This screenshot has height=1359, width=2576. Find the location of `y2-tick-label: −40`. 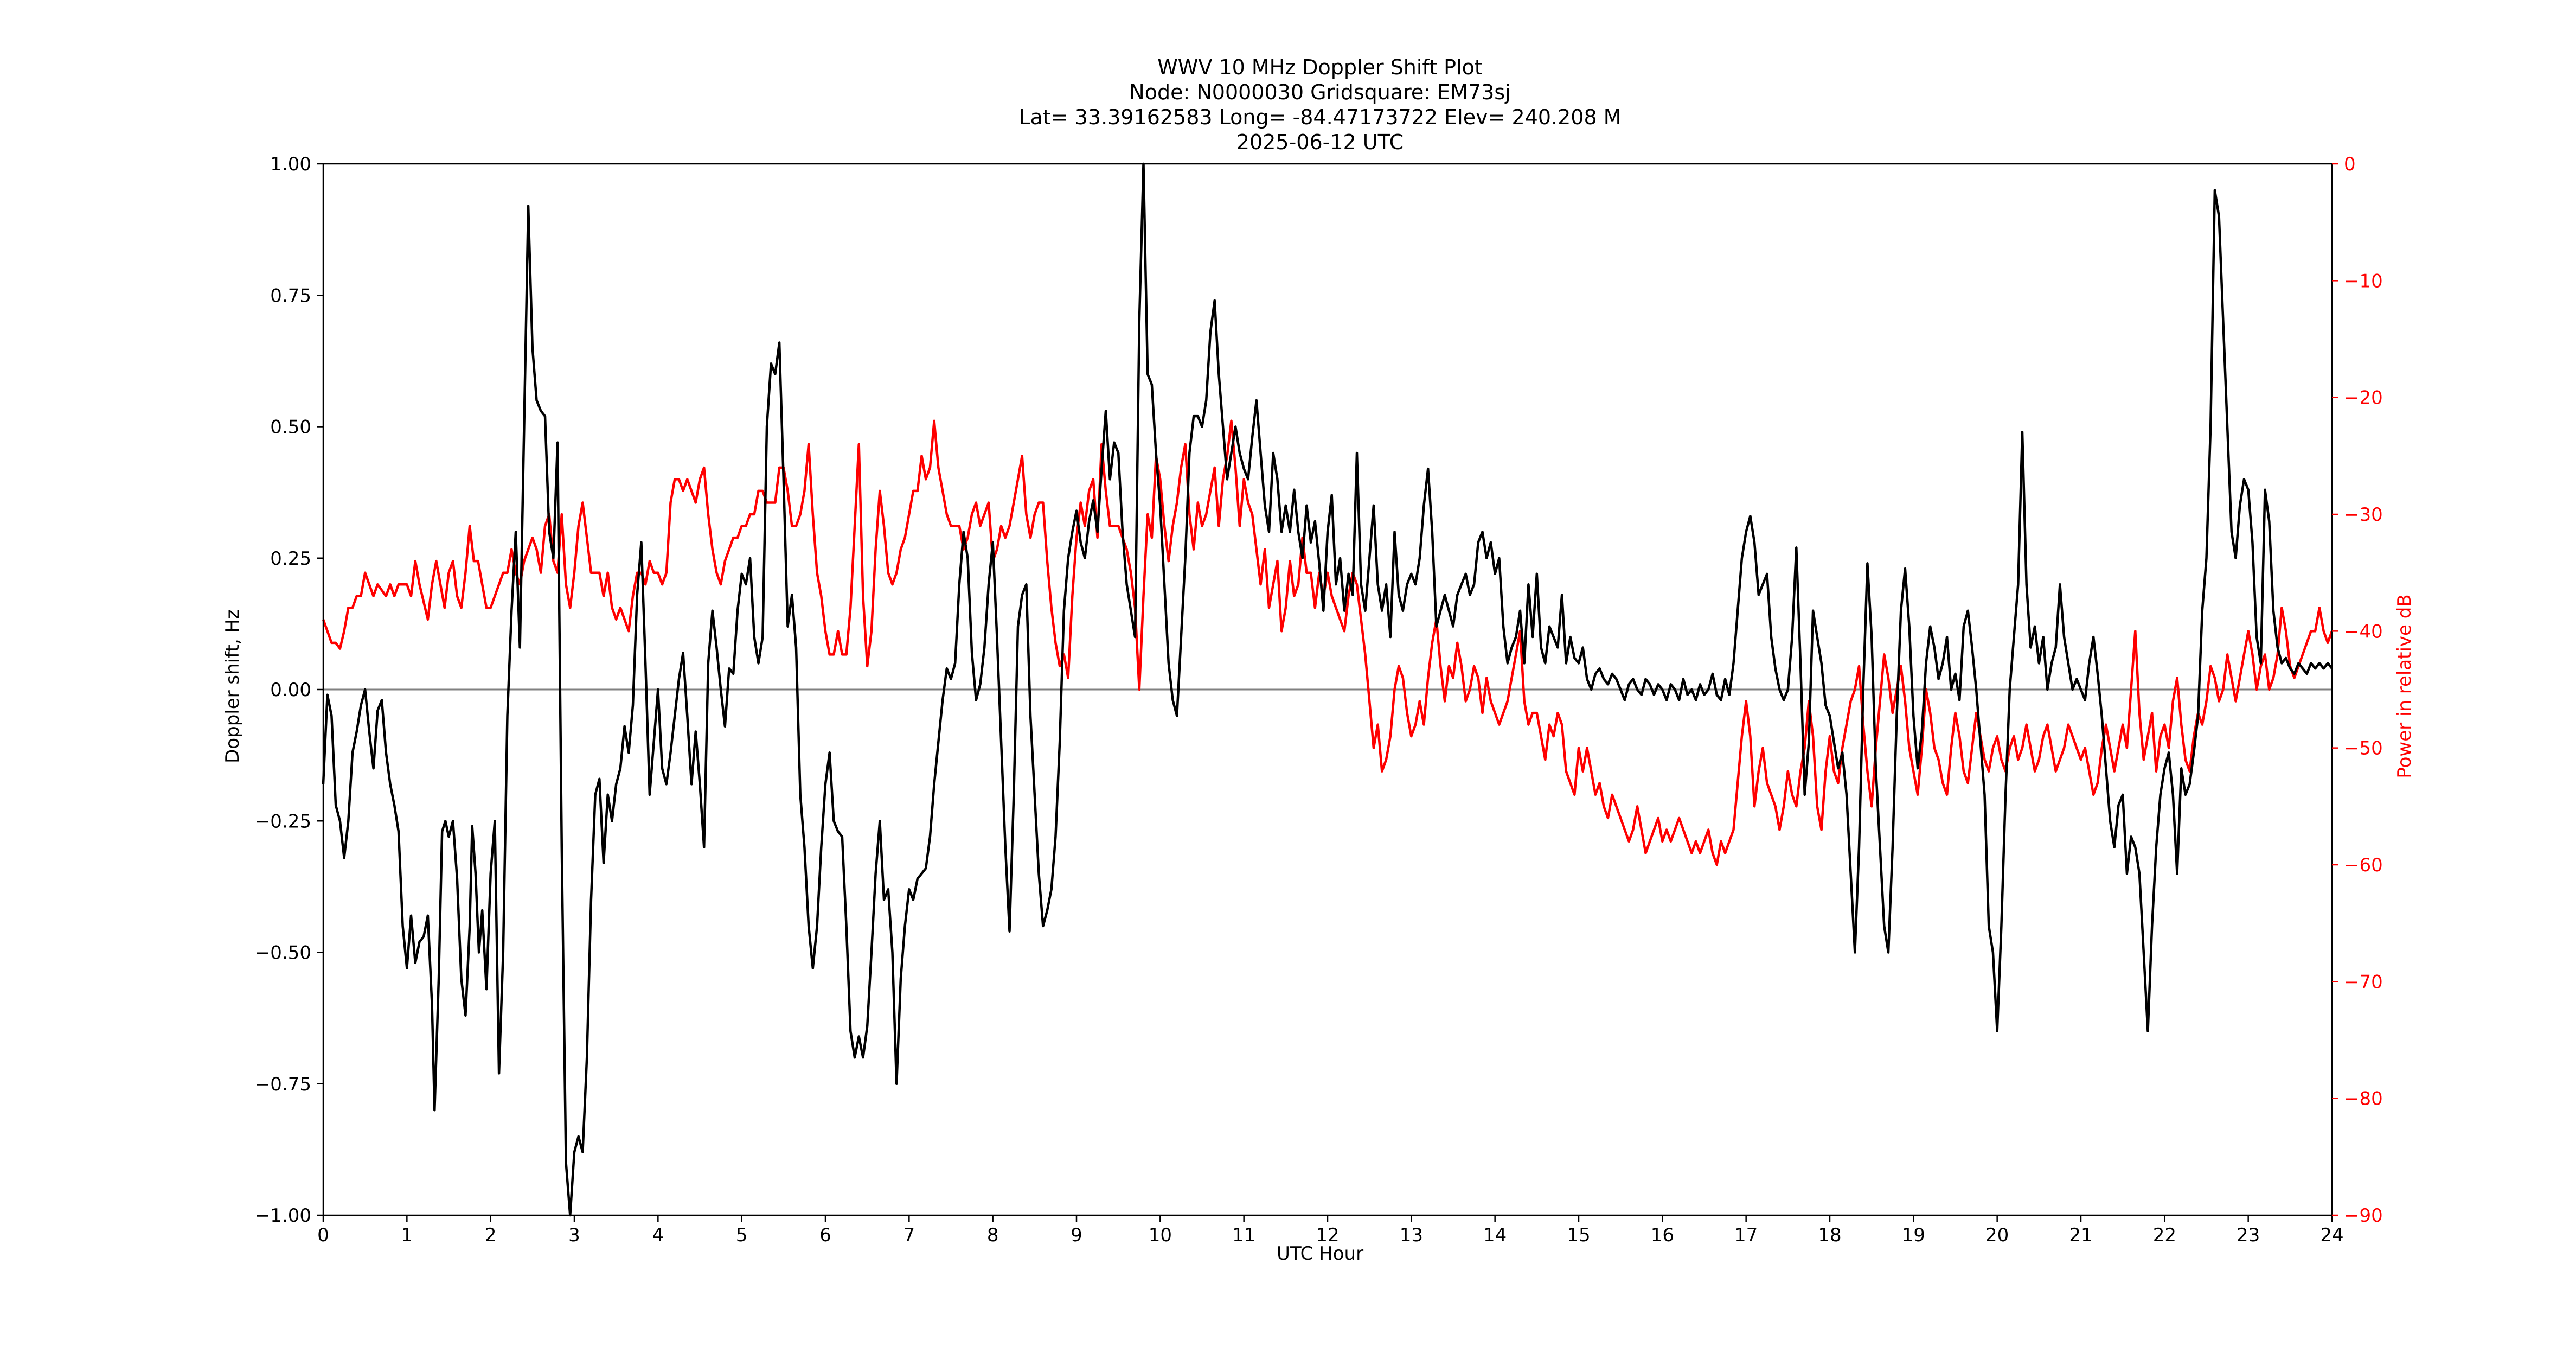

y2-tick-label: −40 is located at coordinates (2363, 631).